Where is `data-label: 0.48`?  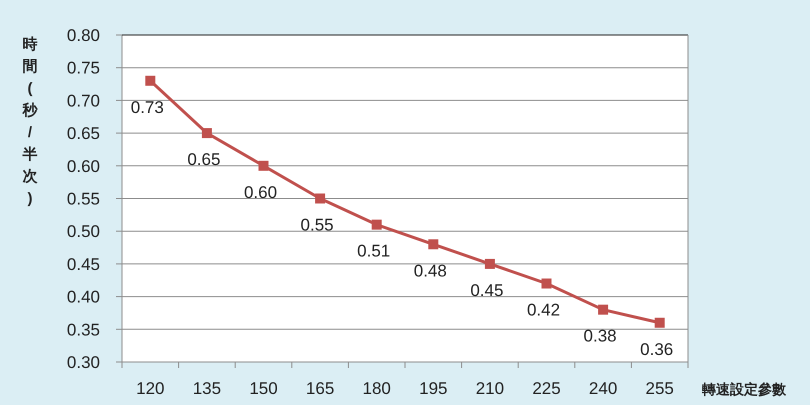
data-label: 0.48 is located at coordinates (430, 270).